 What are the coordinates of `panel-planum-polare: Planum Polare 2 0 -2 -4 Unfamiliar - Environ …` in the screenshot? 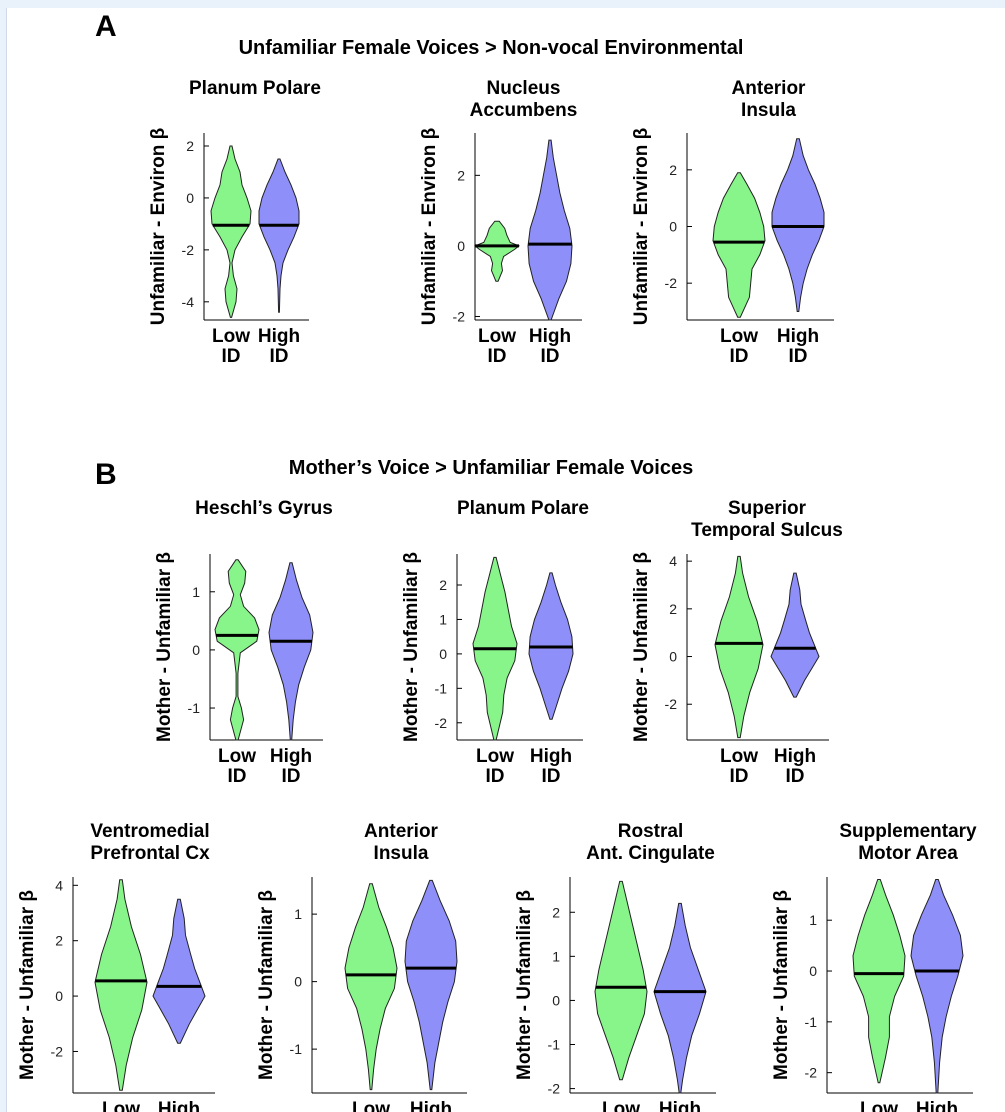 It's located at (234, 222).